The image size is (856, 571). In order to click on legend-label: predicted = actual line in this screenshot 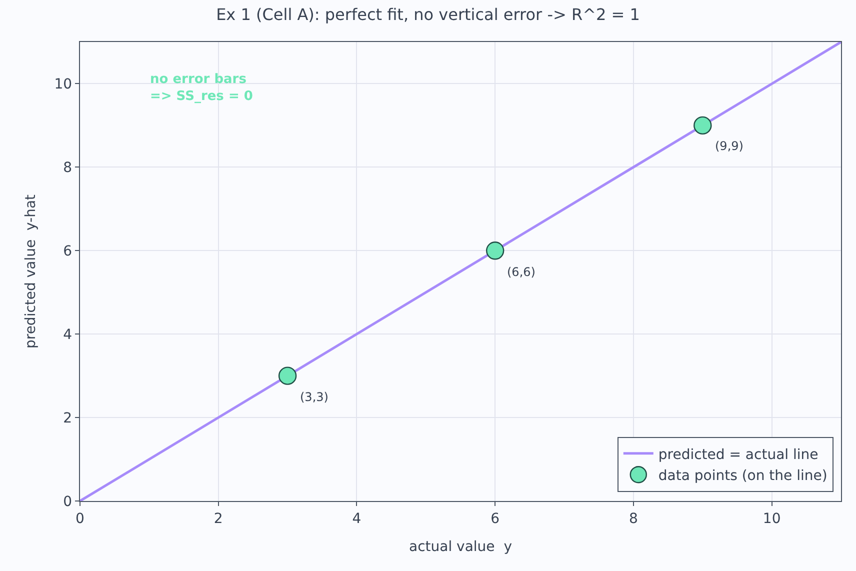, I will do `click(738, 454)`.